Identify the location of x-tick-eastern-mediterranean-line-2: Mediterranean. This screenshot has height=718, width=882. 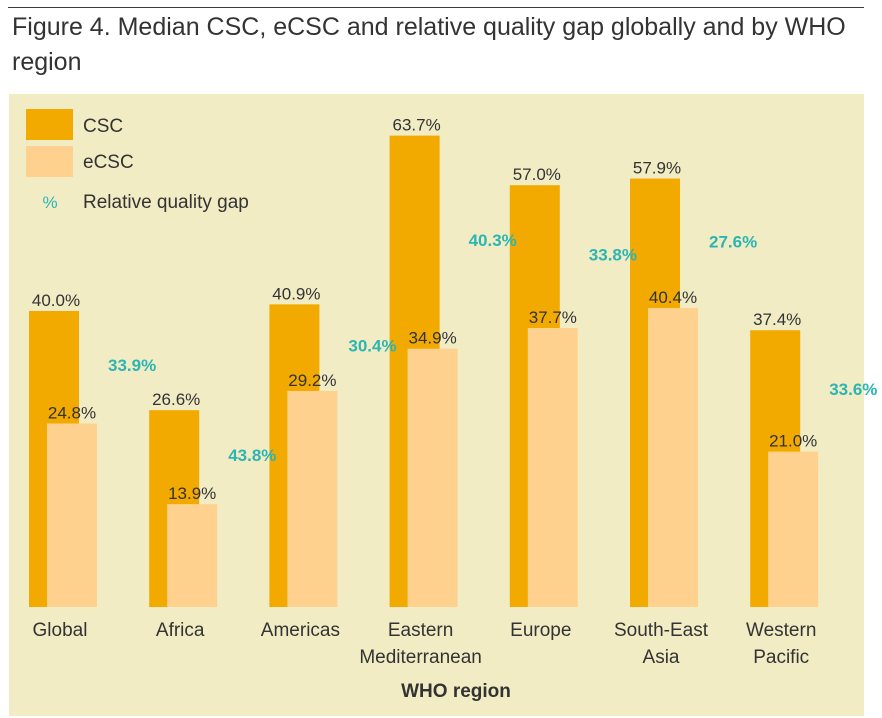
(420, 657).